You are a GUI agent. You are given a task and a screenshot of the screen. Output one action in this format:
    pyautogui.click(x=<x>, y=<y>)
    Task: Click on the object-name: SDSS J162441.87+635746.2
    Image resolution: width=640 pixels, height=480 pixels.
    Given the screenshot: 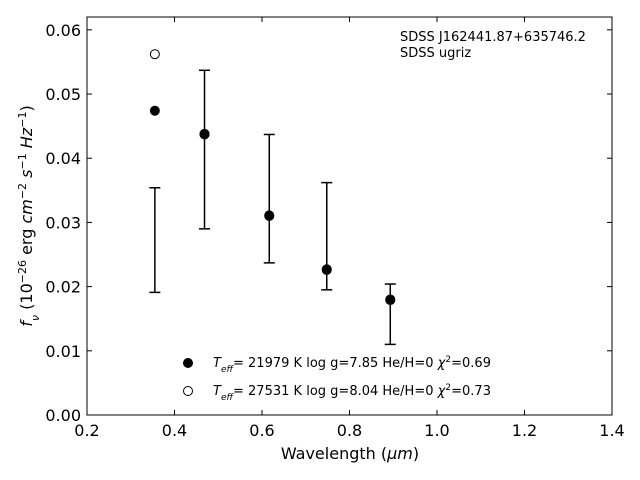 What is the action you would take?
    pyautogui.click(x=493, y=37)
    